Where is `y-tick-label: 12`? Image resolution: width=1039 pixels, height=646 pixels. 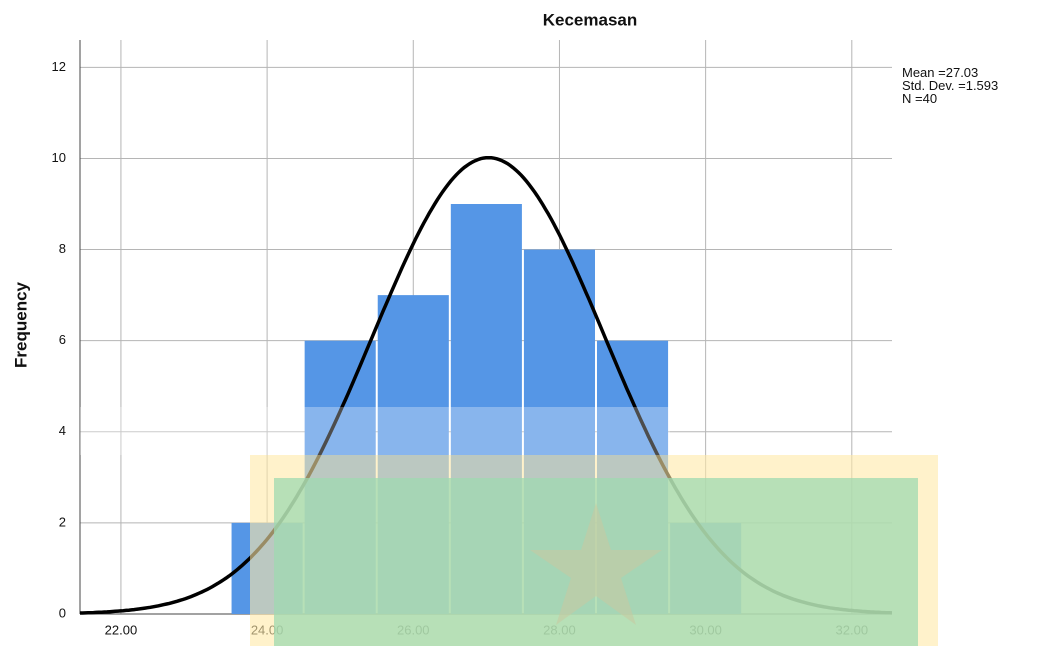
y-tick-label: 12 is located at coordinates (59, 66).